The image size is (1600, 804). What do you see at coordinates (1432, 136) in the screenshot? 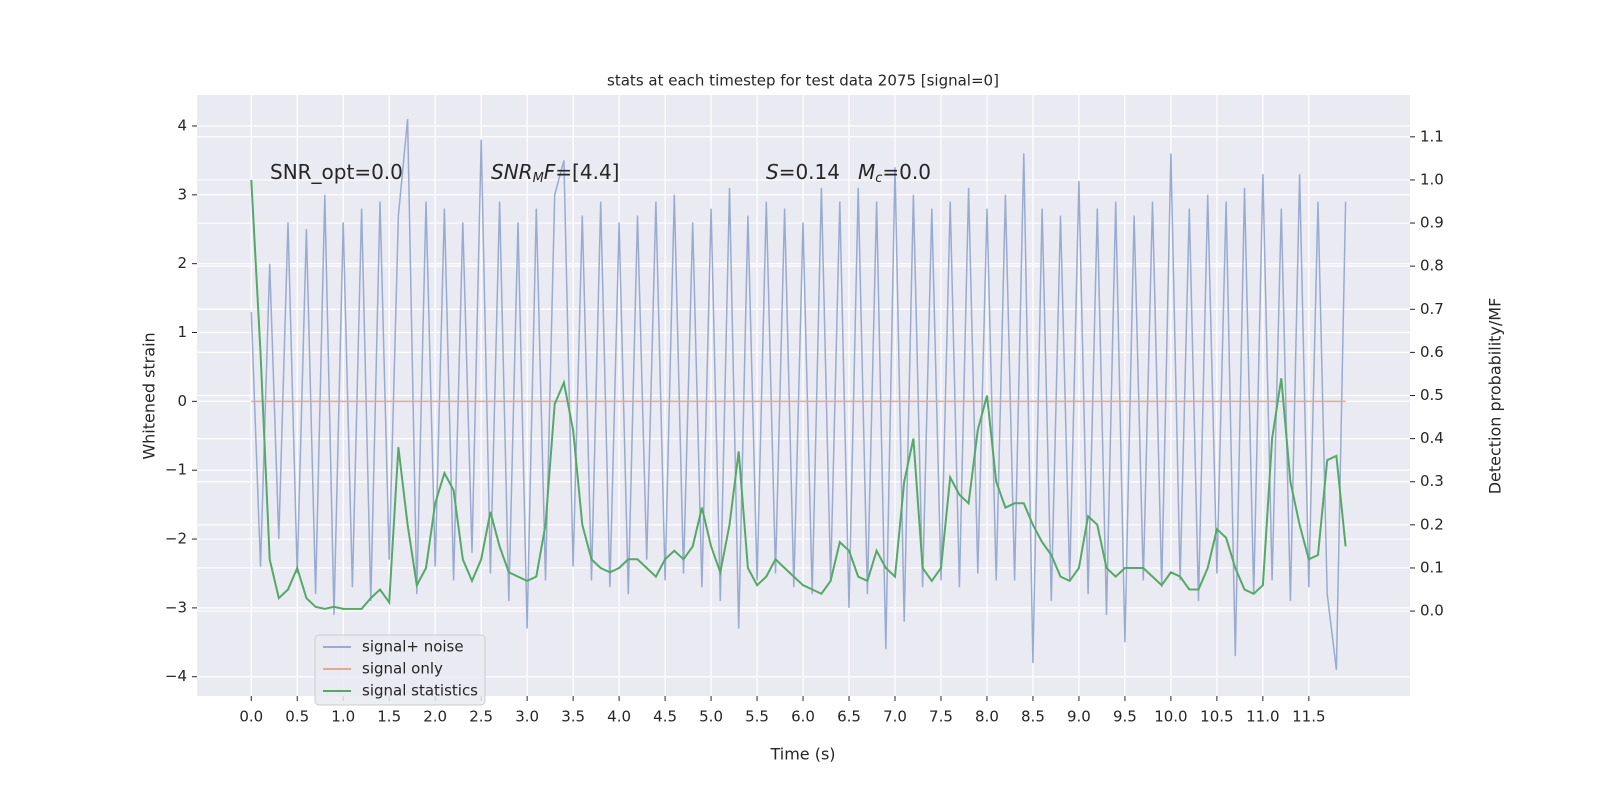
I see `y2-tick-label: 1.1` at bounding box center [1432, 136].